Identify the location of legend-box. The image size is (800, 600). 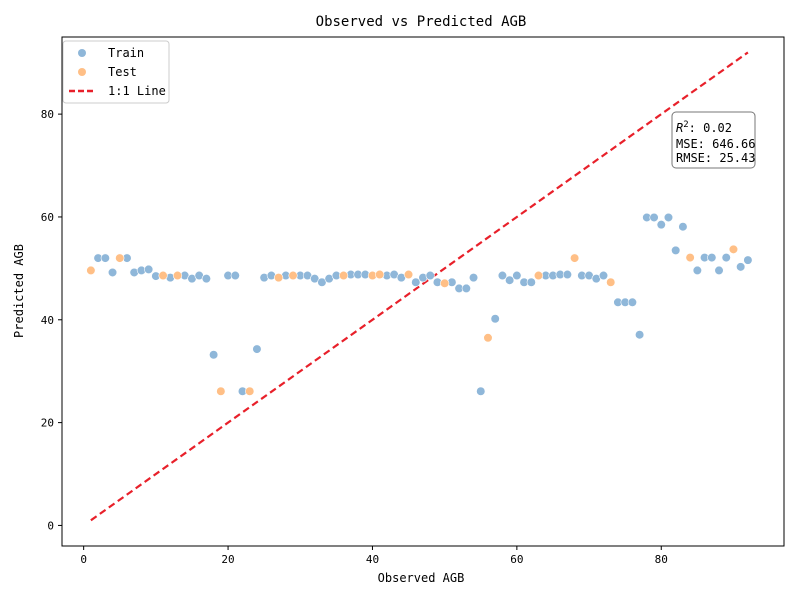
(116, 72).